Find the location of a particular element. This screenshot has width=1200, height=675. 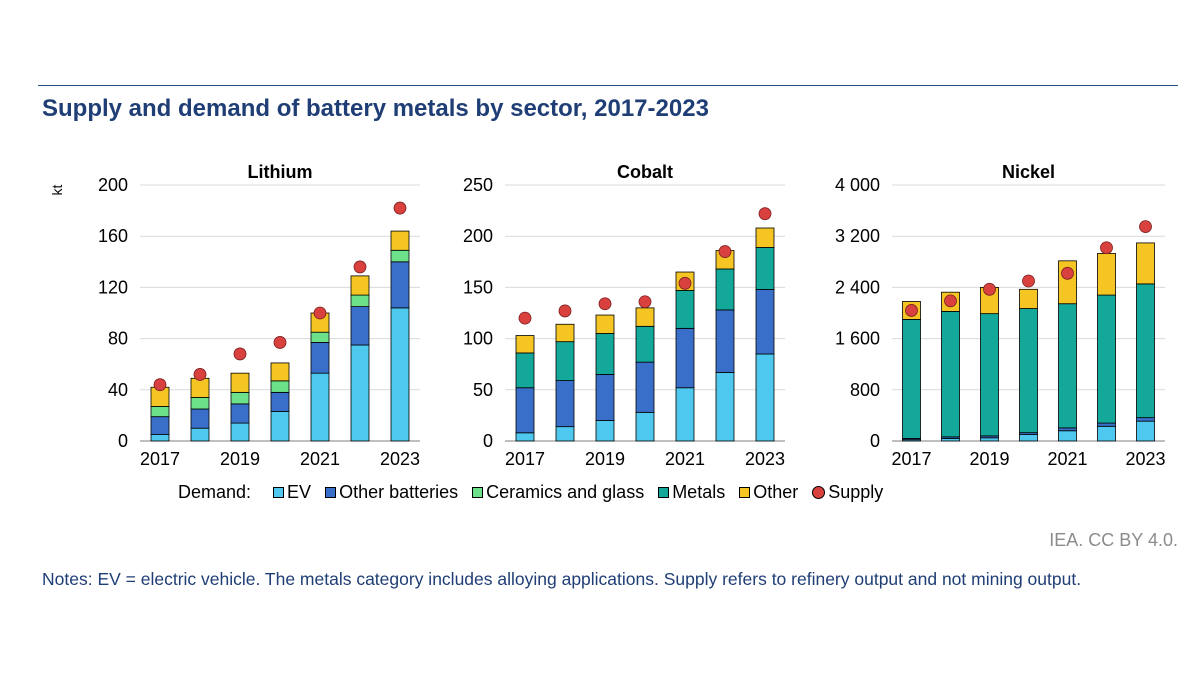

lithium-supply-point-2018 is located at coordinates (200, 374).